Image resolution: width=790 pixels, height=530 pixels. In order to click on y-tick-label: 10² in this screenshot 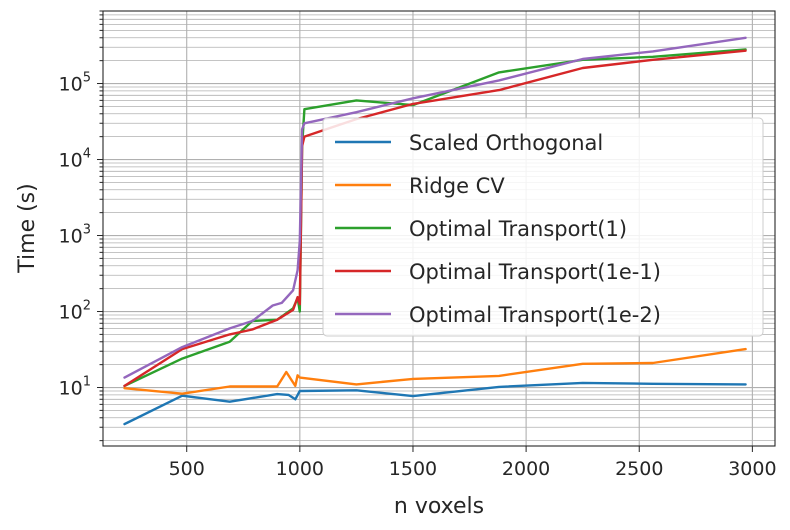, I will do `click(75, 311)`.